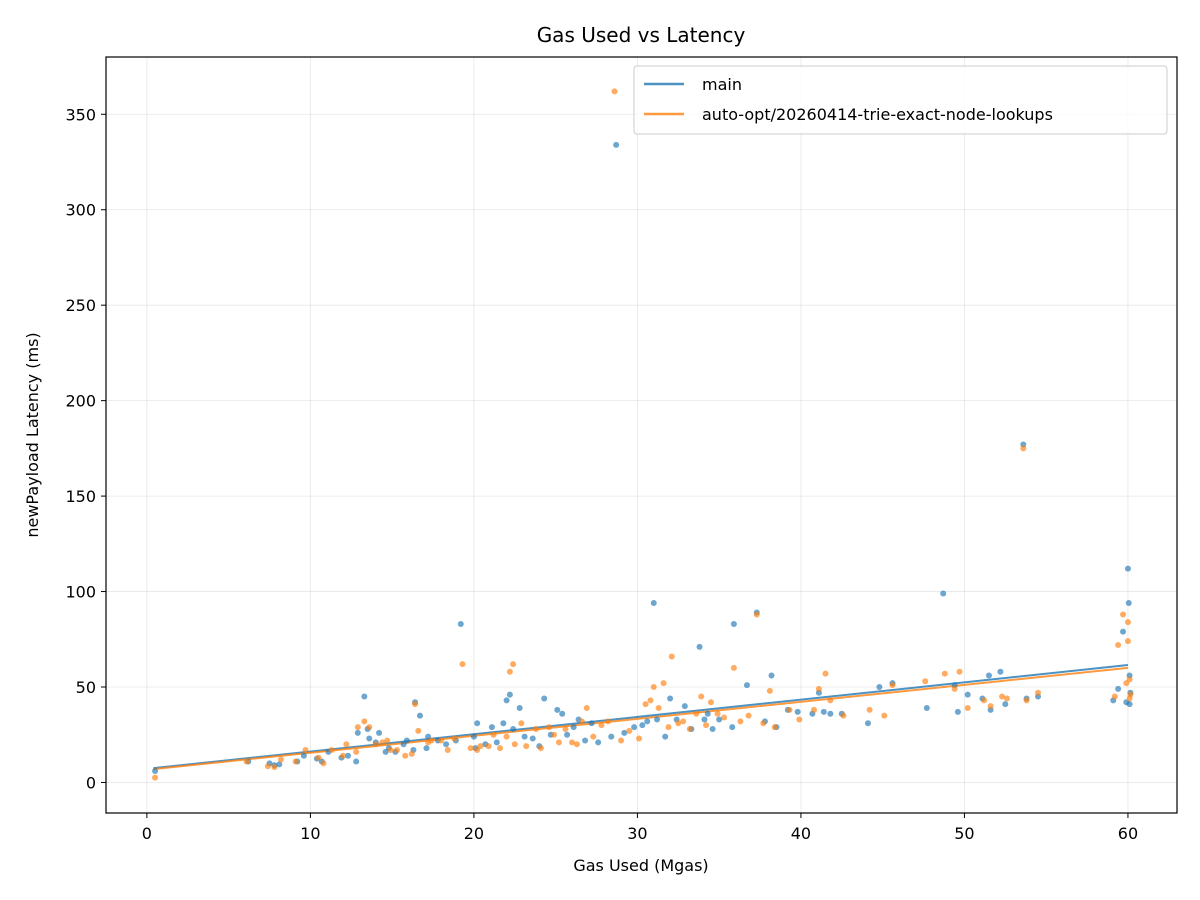 The height and width of the screenshot is (900, 1200). What do you see at coordinates (85, 448) in the screenshot?
I see `y-axis-ticks: 0 50 100 150 200 250 300 350` at bounding box center [85, 448].